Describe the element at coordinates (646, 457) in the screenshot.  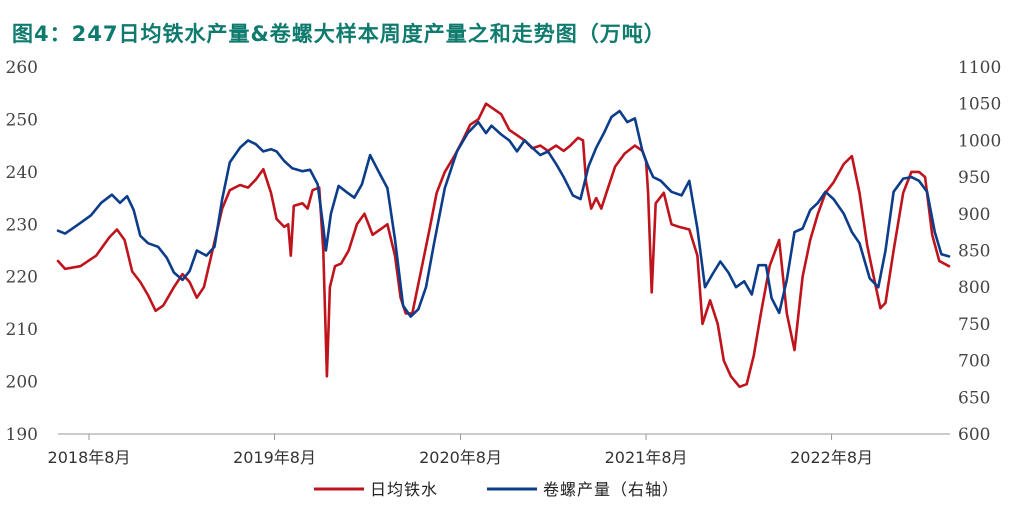
I see `x-tick-label: 2021年8月` at that location.